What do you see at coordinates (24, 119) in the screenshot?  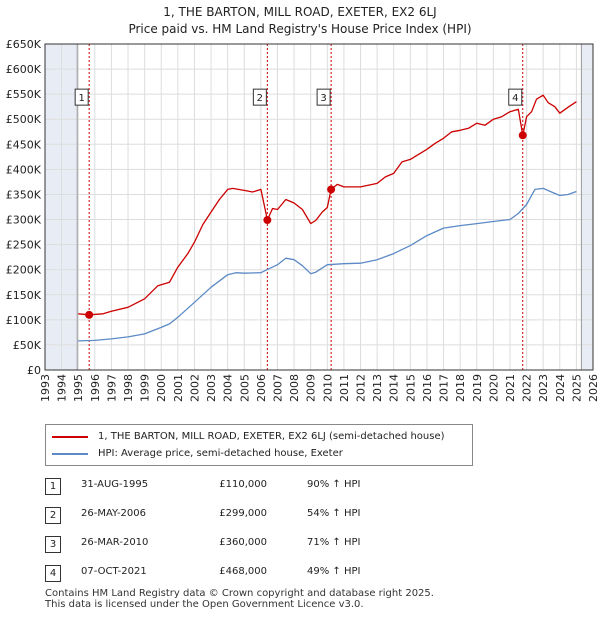 I see `y-tick-label: £500K` at bounding box center [24, 119].